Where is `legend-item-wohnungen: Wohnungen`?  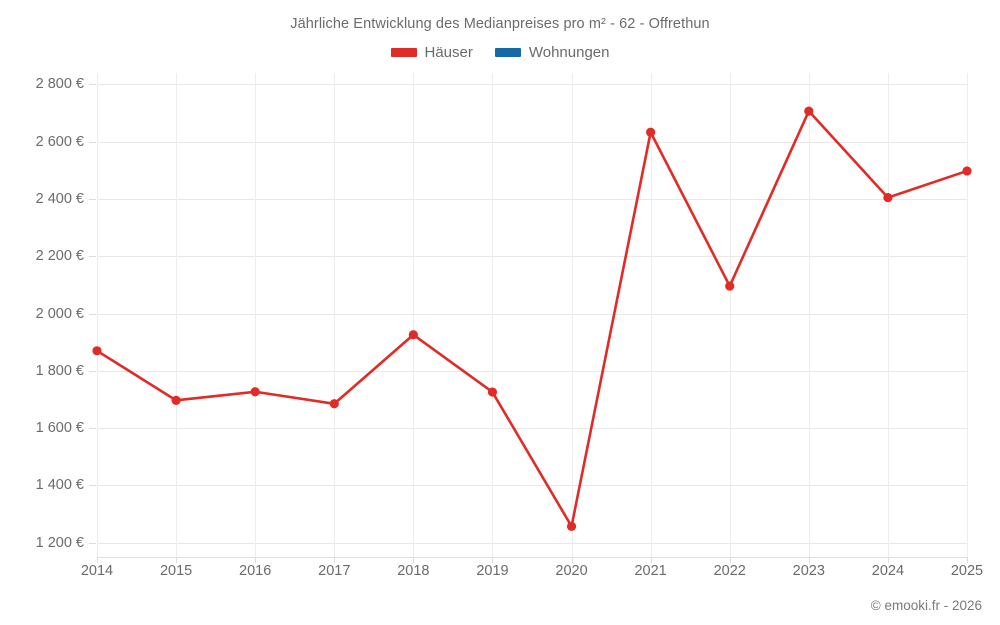
legend-item-wohnungen: Wohnungen is located at coordinates (552, 52).